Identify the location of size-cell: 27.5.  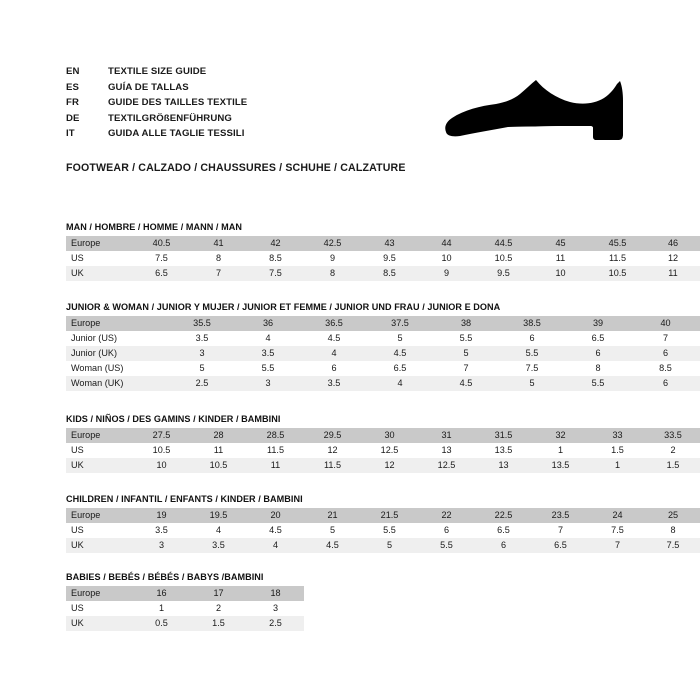
(161, 435).